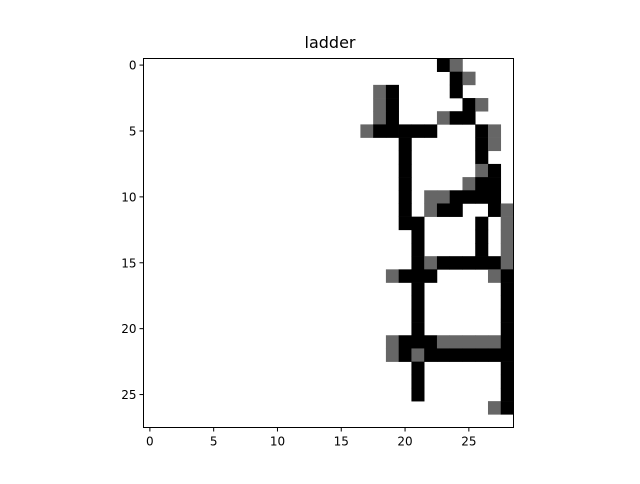  Describe the element at coordinates (128, 197) in the screenshot. I see `y-tick-label: 10` at that location.